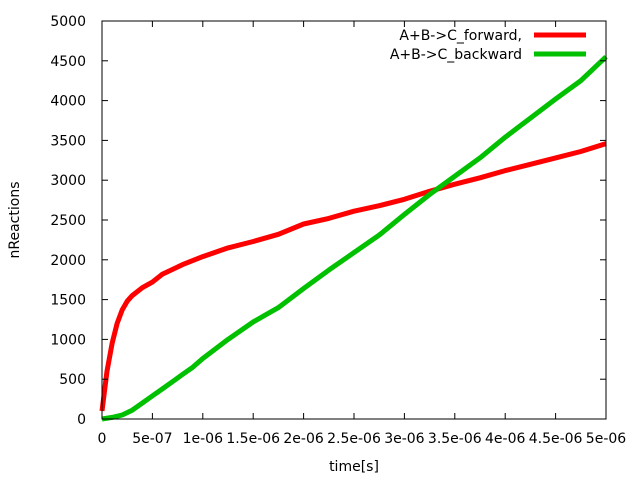 The height and width of the screenshot is (480, 640). Describe the element at coordinates (488, 45) in the screenshot. I see `legend: A+B->C_forward, A+B->C_backward` at that location.